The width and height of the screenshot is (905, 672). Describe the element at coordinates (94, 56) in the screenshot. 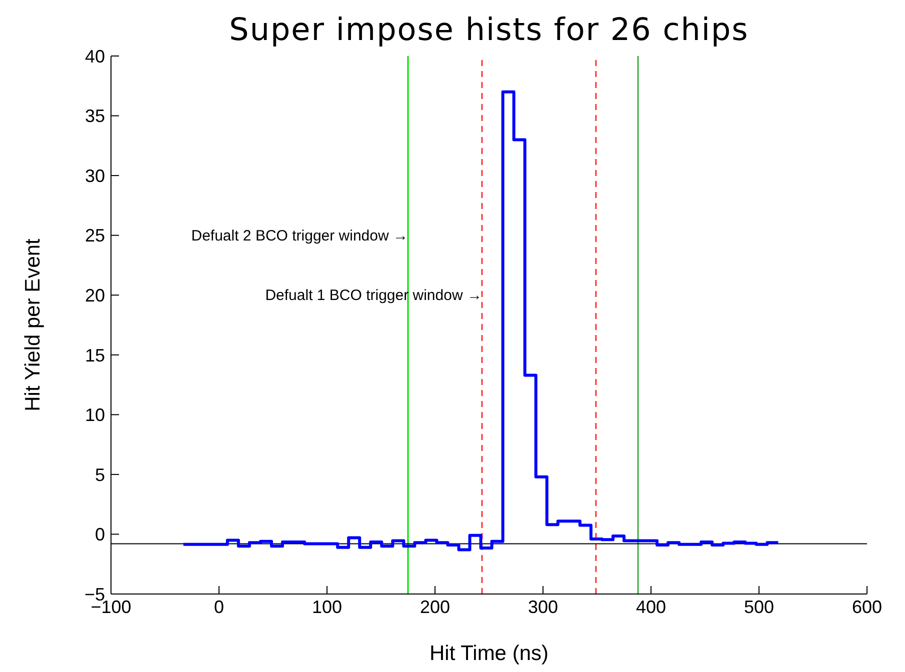

I see `y-tick-label: 40` at that location.